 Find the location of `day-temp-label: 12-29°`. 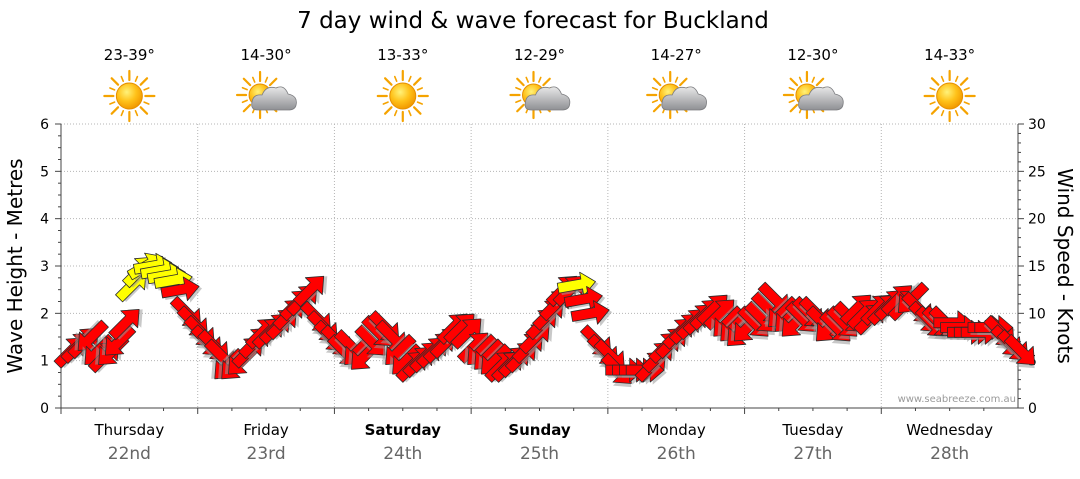

day-temp-label: 12-29° is located at coordinates (539, 55).